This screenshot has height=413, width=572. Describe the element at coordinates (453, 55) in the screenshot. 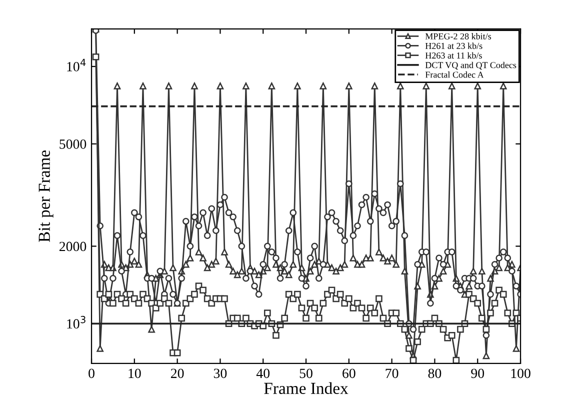

I see `legend-label: H263 at 11 kb/s` at that location.